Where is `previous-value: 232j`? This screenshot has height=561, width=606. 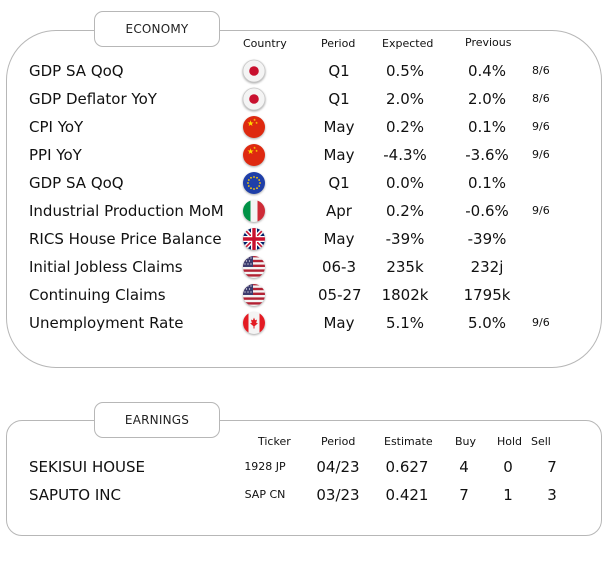
previous-value: 232j is located at coordinates (487, 267).